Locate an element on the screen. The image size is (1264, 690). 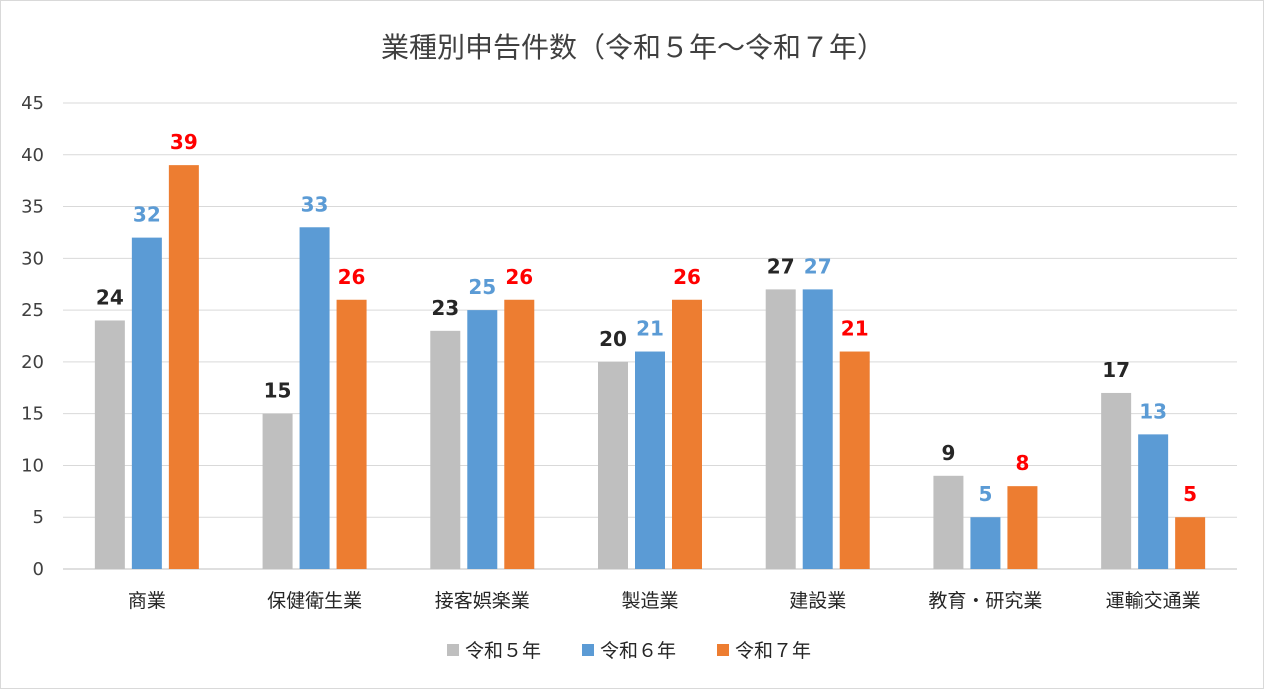
category-label: 建設業 is located at coordinates (817, 601).